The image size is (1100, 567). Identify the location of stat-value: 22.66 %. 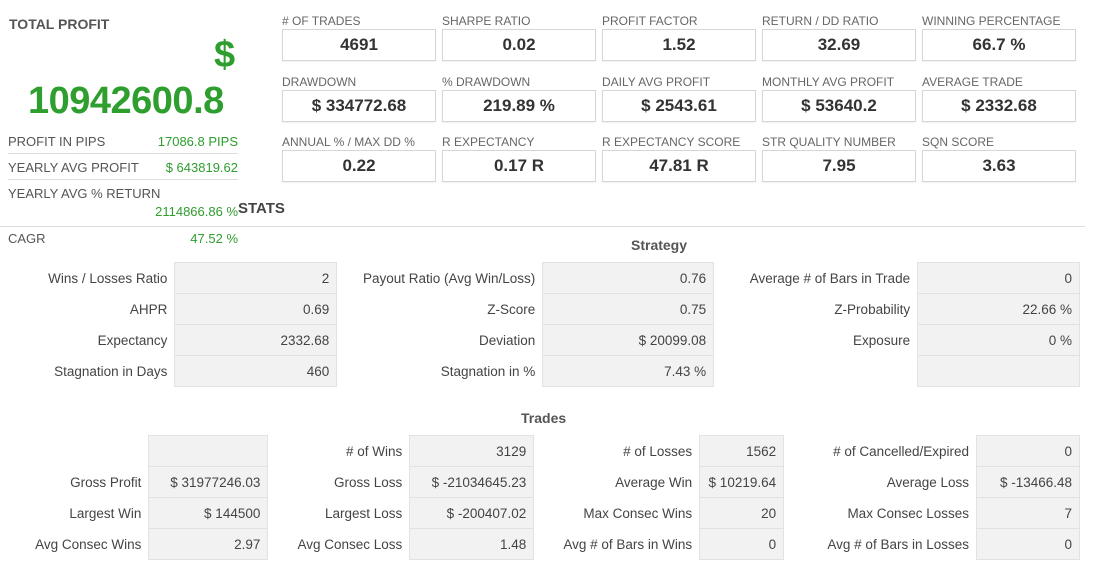
(998, 309).